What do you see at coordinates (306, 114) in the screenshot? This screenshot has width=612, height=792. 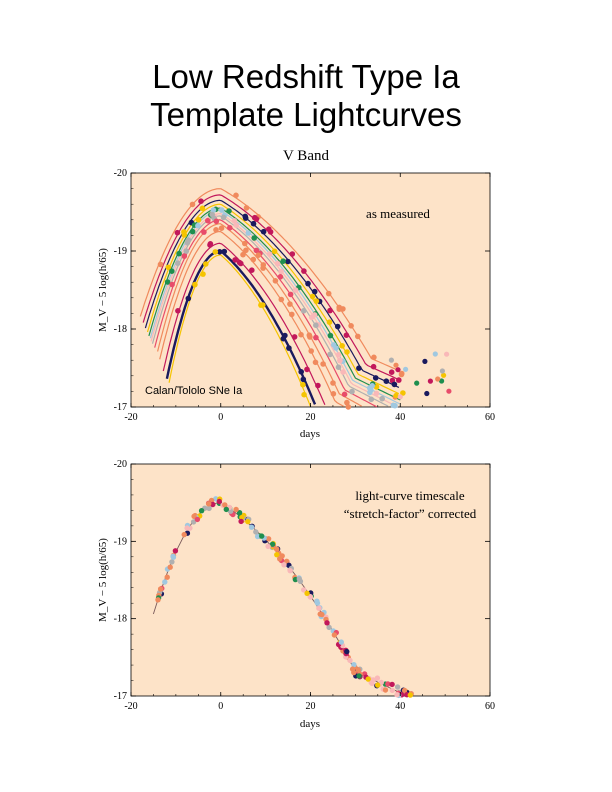 I see `title-line-2: Template Lightcurves` at bounding box center [306, 114].